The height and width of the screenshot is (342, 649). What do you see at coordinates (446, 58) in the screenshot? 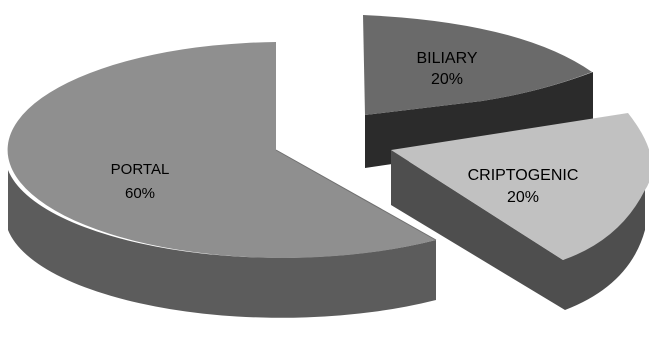
I see `slice-label-biliary: BILIARY` at bounding box center [446, 58].